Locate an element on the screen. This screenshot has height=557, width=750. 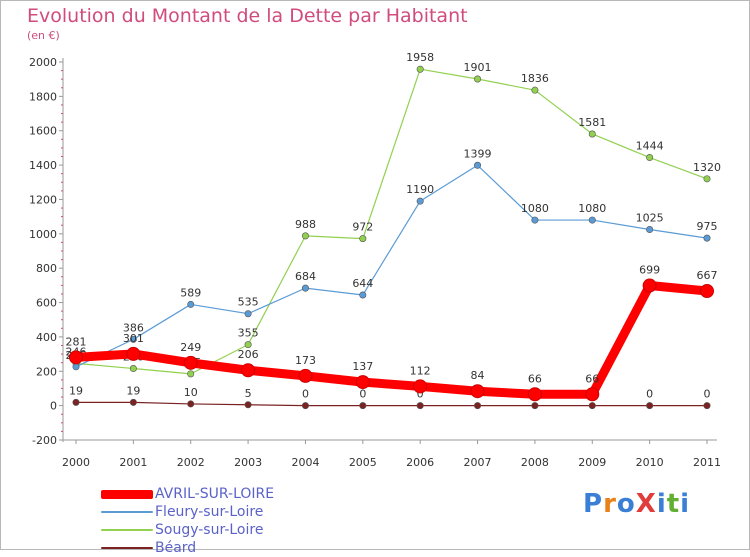
data-label: 1901 is located at coordinates (478, 67).